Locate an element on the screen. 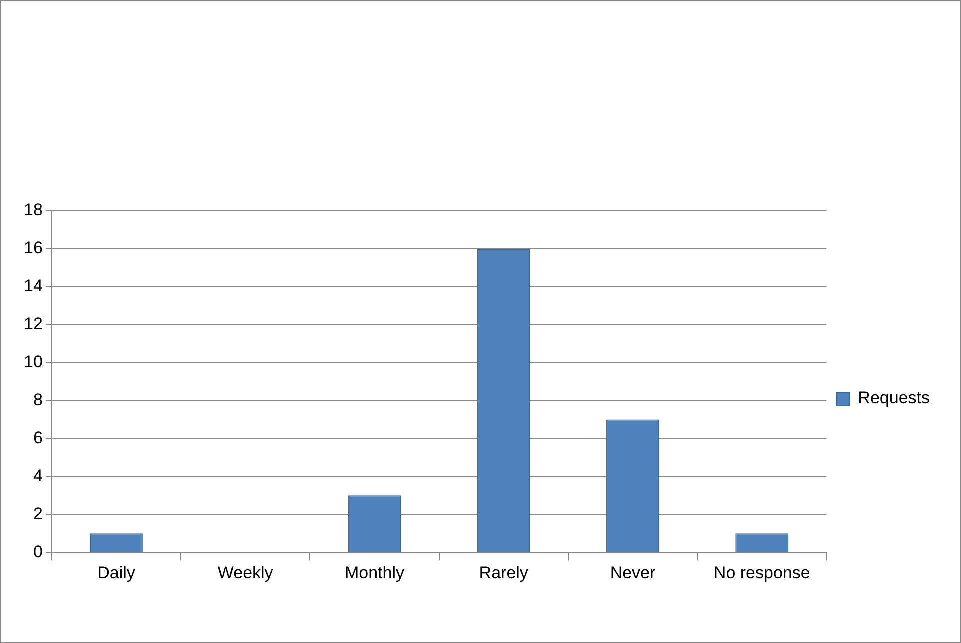 The height and width of the screenshot is (643, 961). x-tick-label: Weekly is located at coordinates (246, 572).